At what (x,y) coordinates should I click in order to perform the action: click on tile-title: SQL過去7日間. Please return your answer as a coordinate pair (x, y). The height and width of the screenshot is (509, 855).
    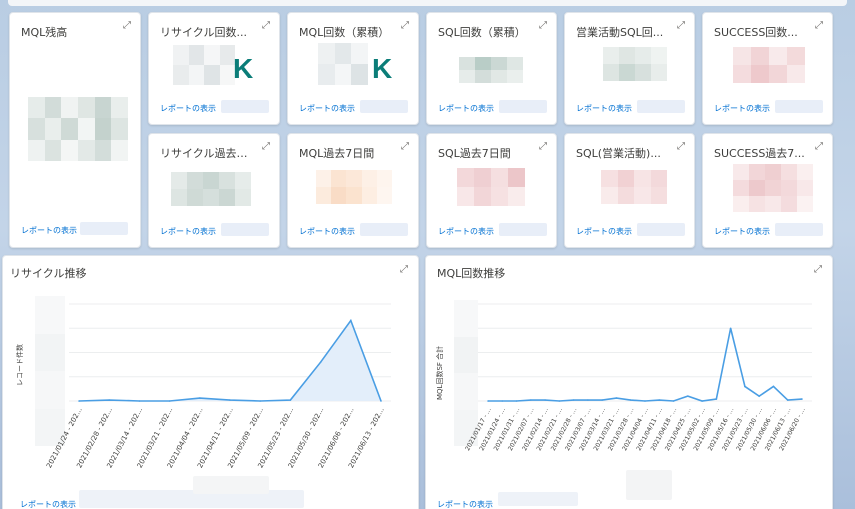
    Looking at the image, I should click on (474, 153).